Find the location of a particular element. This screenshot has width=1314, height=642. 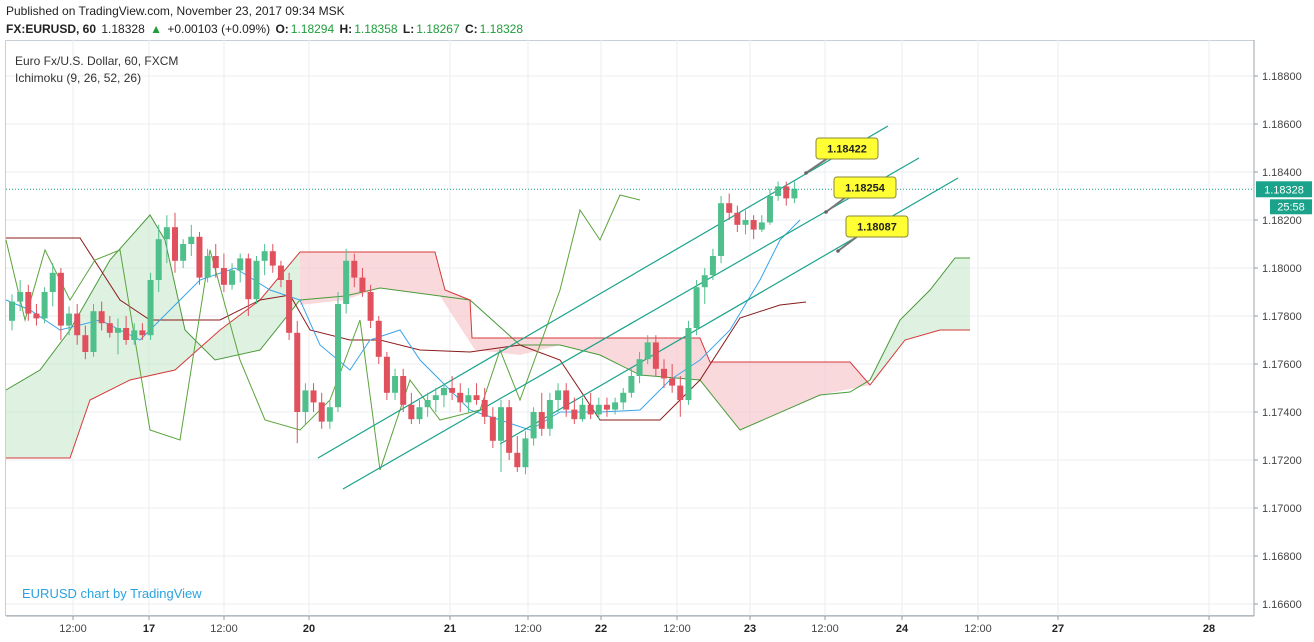

price-callouts: 1.18422 1.18254 1.18087 is located at coordinates (856, 195).